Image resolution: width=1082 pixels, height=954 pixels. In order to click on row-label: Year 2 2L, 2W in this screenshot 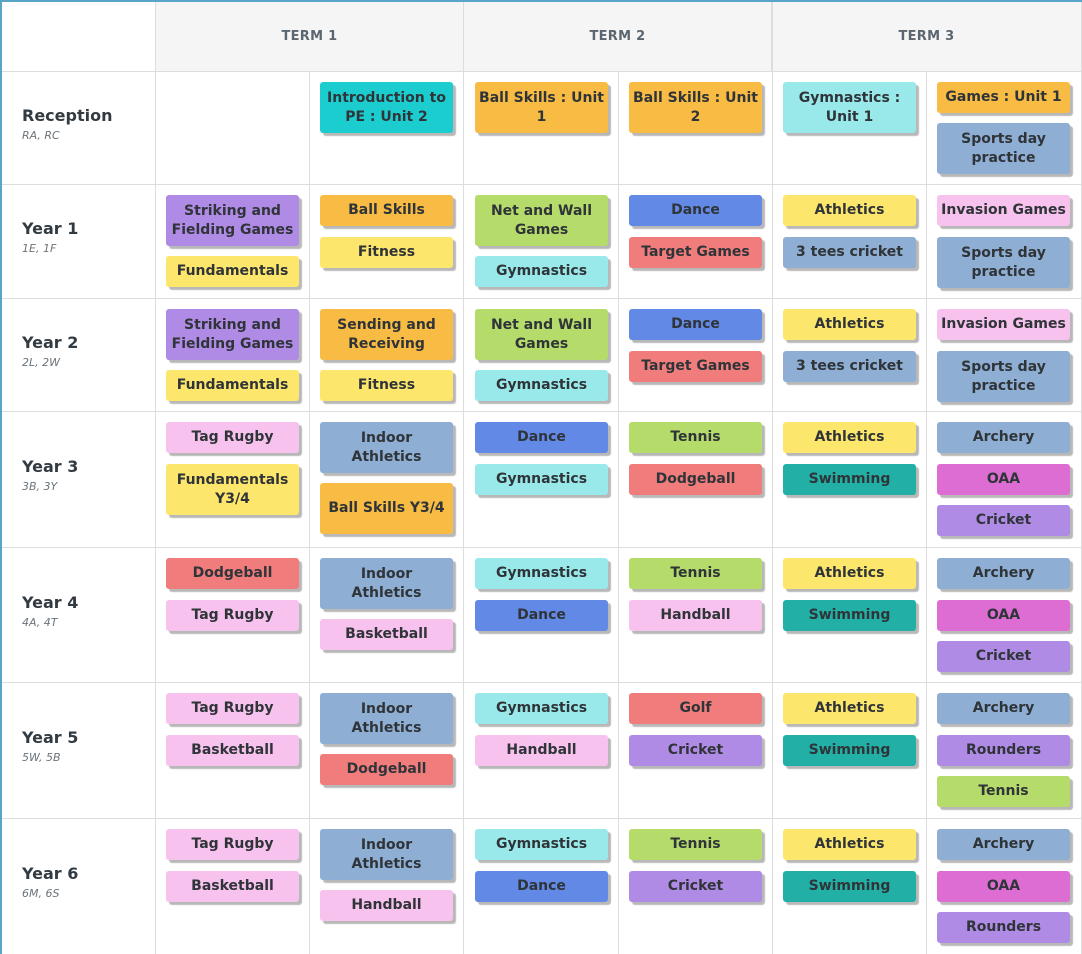, I will do `click(50, 351)`.